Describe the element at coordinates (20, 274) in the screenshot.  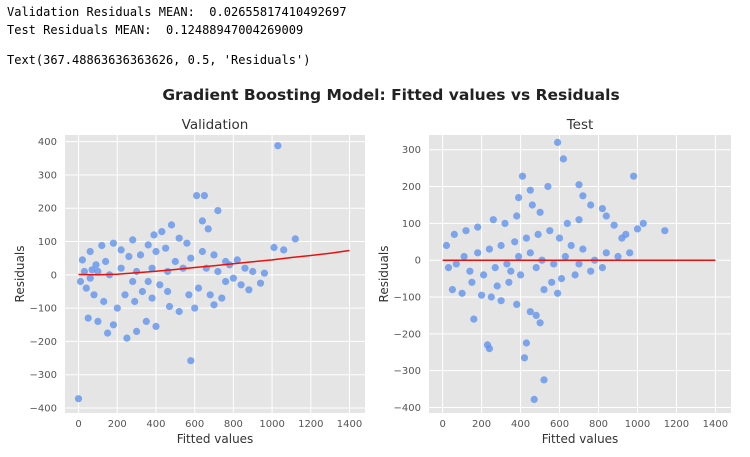
I see `validation-y-axis-label: Residuals` at that location.